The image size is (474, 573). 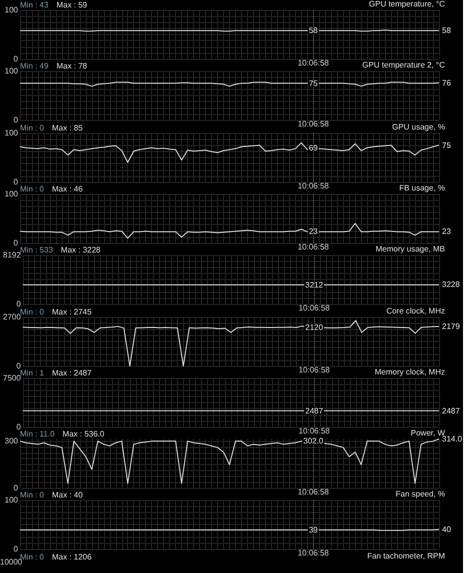 What do you see at coordinates (447, 83) in the screenshot?
I see `data-label: 76` at bounding box center [447, 83].